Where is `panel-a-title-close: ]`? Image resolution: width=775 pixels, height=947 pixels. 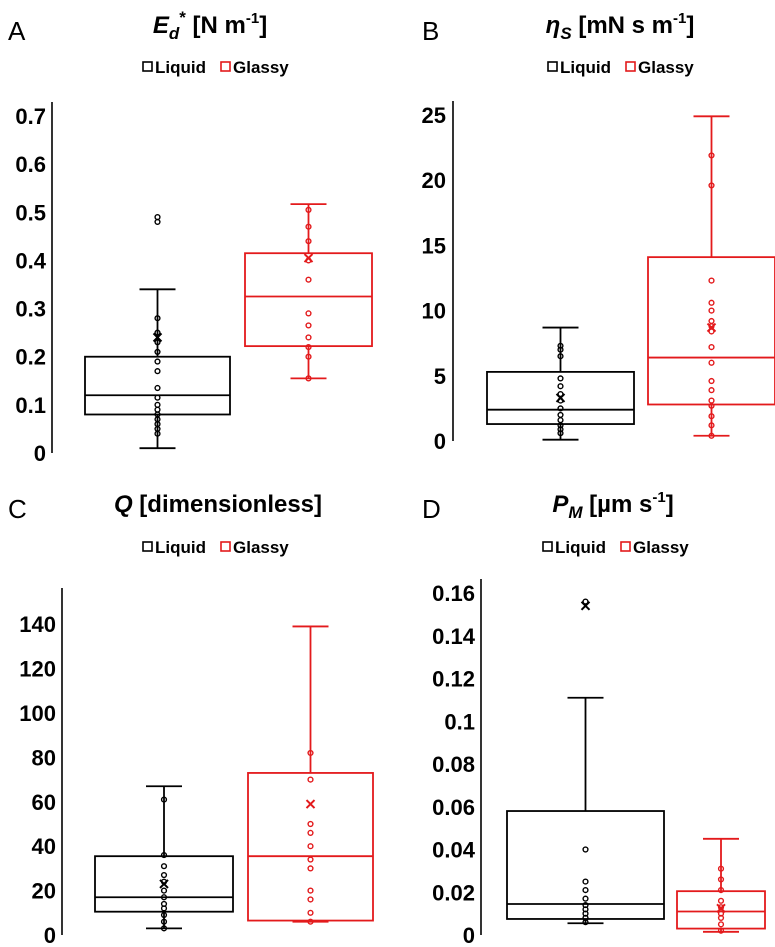 panel-a-title-close: ] is located at coordinates (263, 25).